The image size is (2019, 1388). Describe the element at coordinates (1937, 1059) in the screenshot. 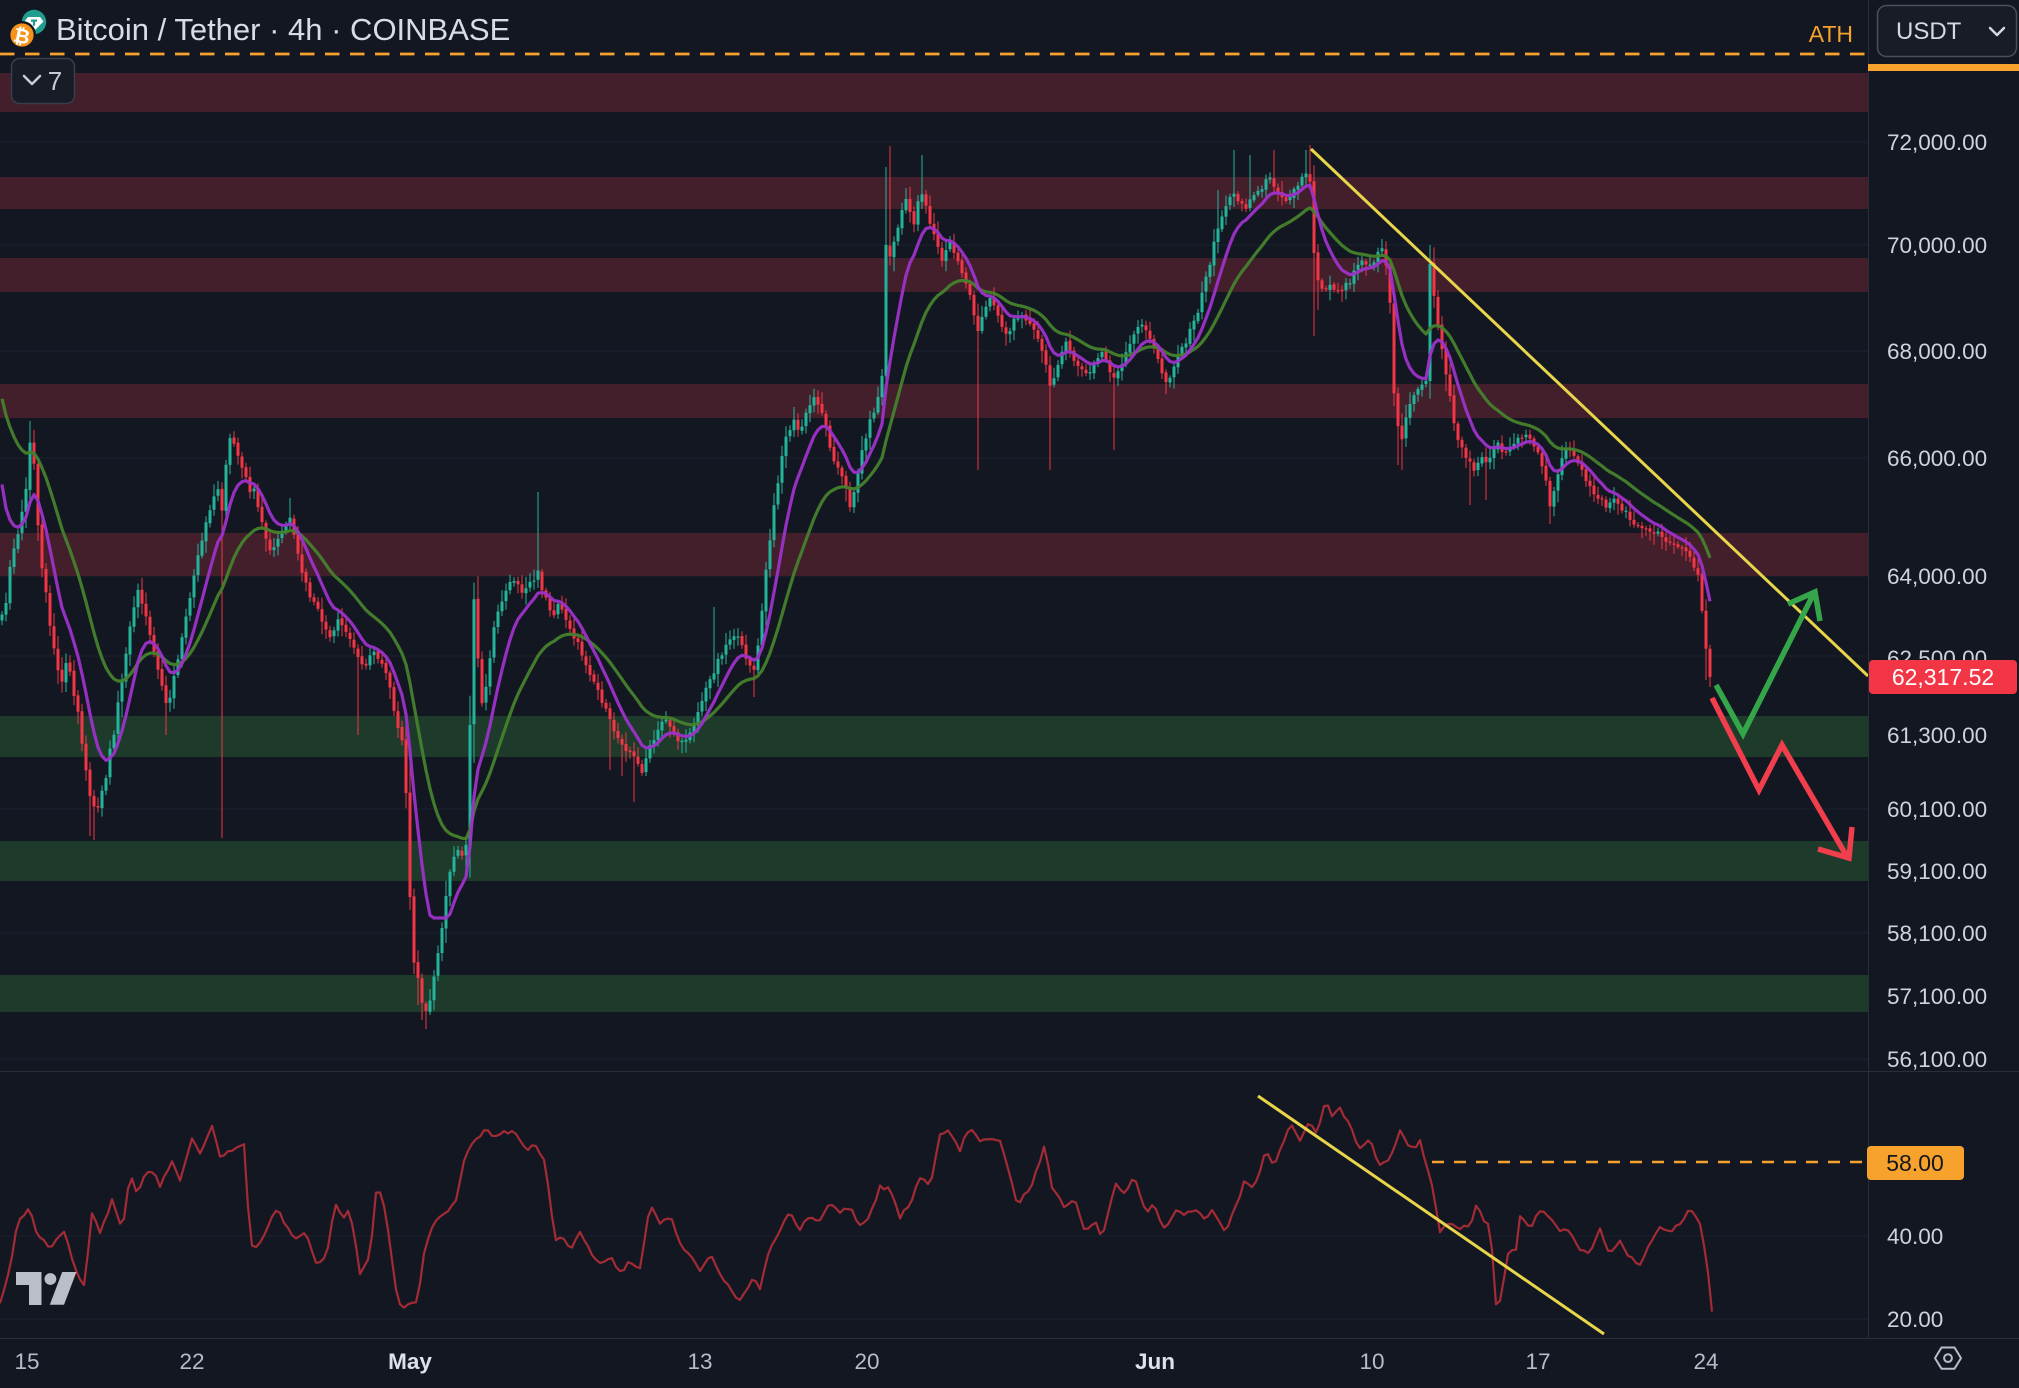

I see `svg-text: 56,100.00` at that location.